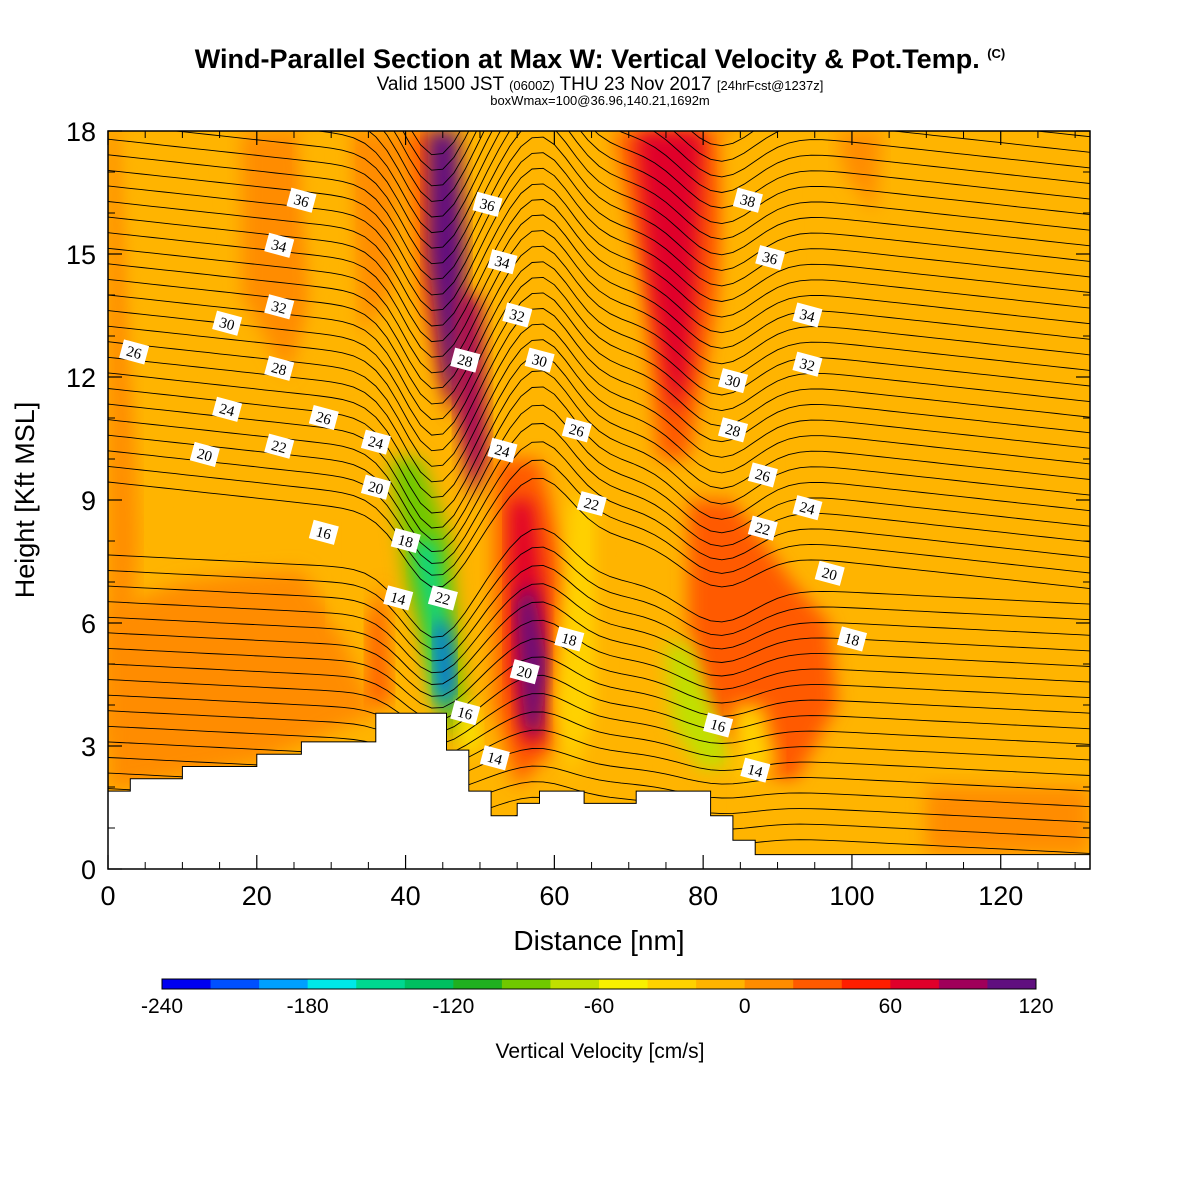  Describe the element at coordinates (88, 870) in the screenshot. I see `y-tick-label: 0` at that location.